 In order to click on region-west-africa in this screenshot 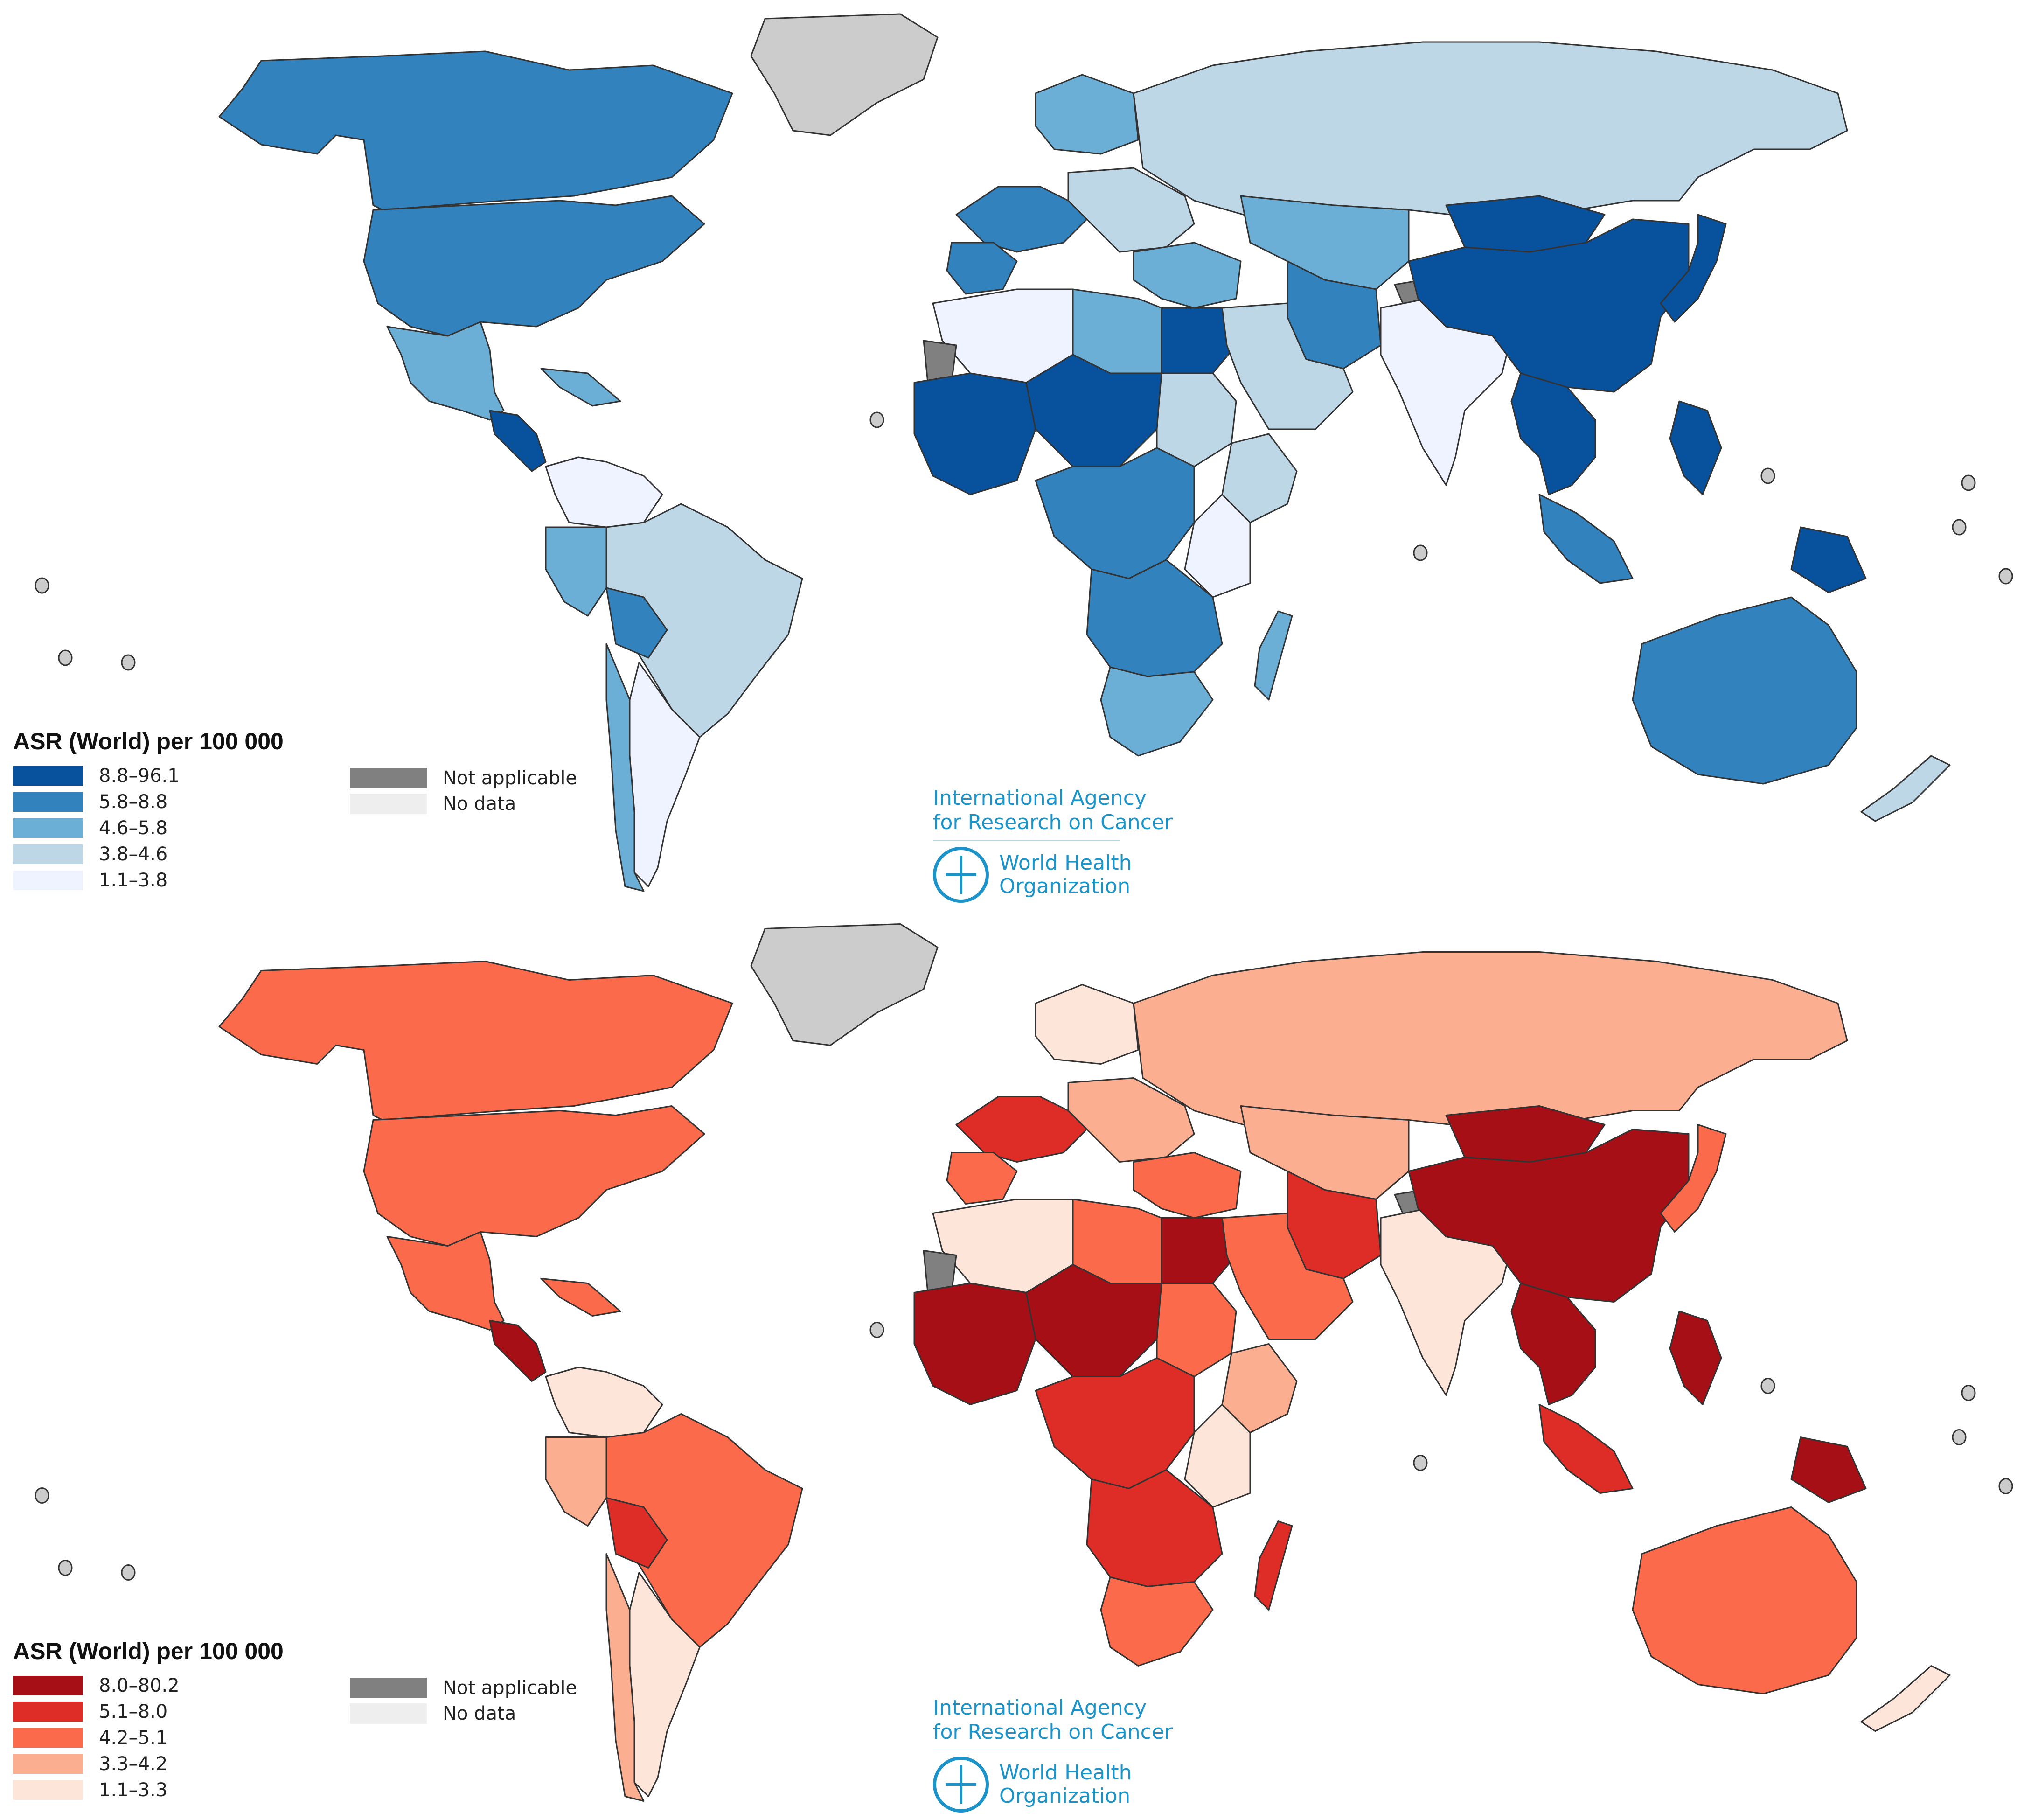, I will do `click(974, 433)`.